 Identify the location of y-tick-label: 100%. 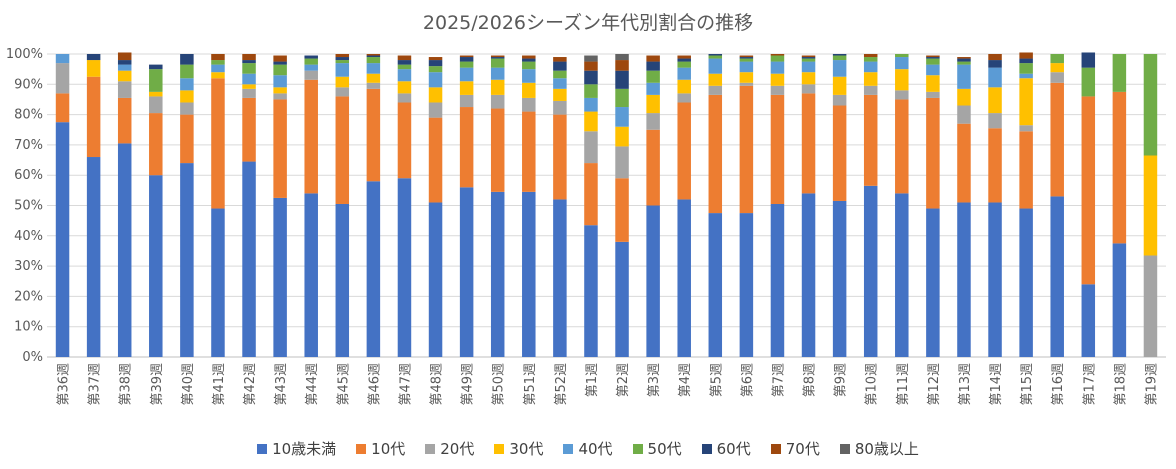
(24, 54).